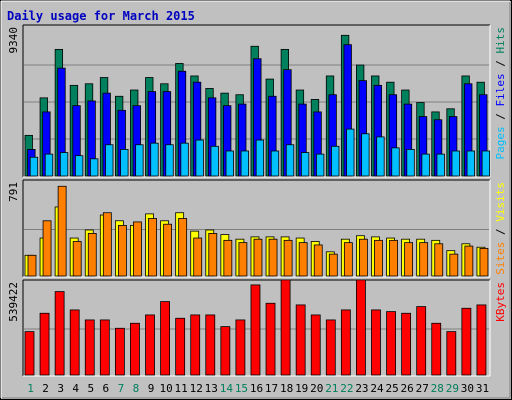 This screenshot has width=512, height=400. What do you see at coordinates (346, 388) in the screenshot?
I see `x-tick-label: 22` at bounding box center [346, 388].